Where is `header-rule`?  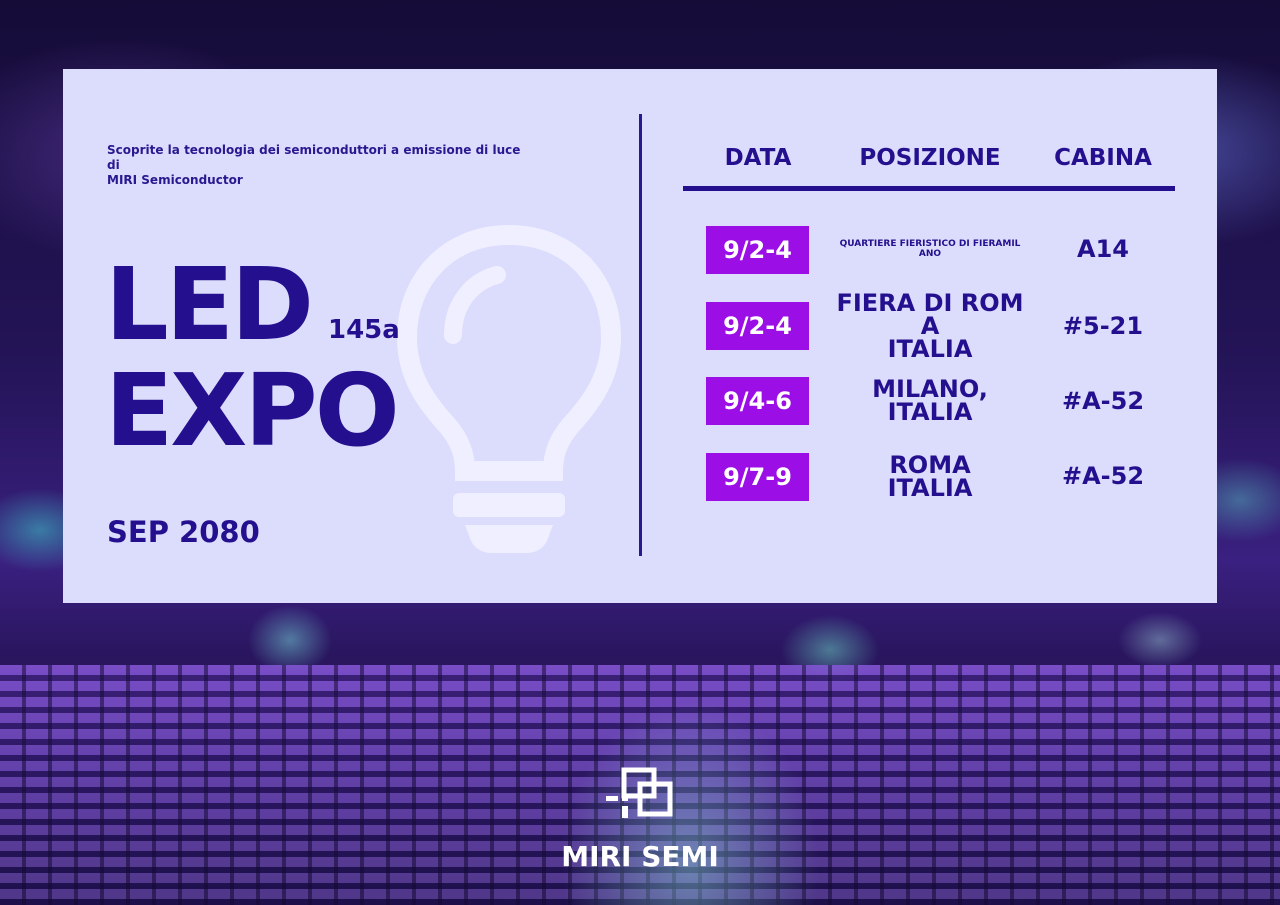
header-rule is located at coordinates (929, 188).